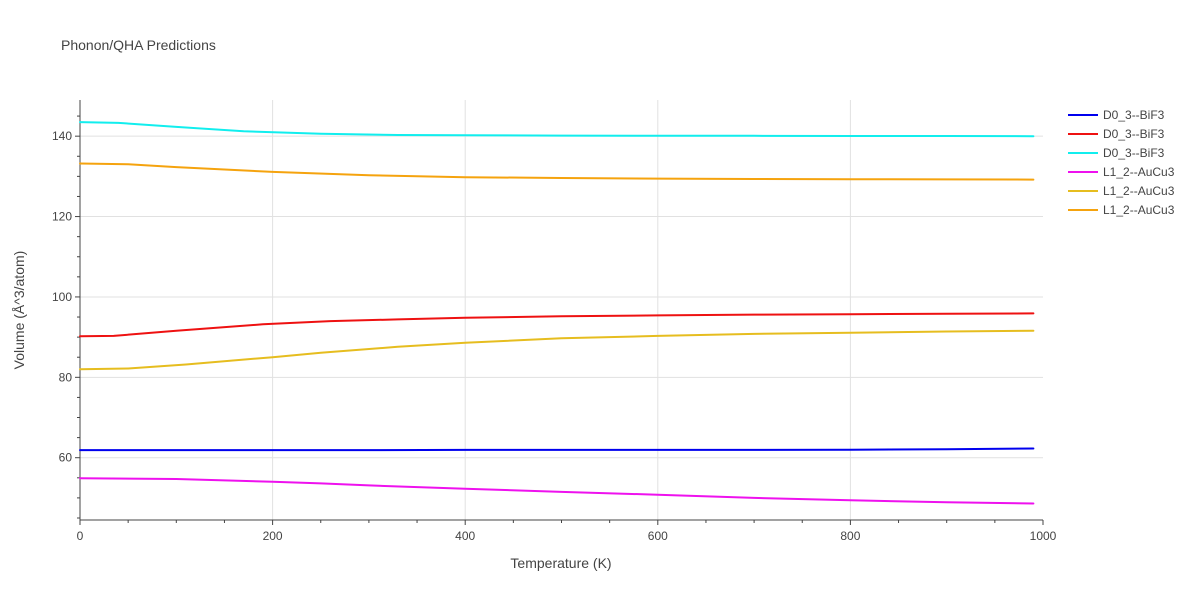 The image size is (1200, 605). I want to click on y-tick-label: 80, so click(66, 377).